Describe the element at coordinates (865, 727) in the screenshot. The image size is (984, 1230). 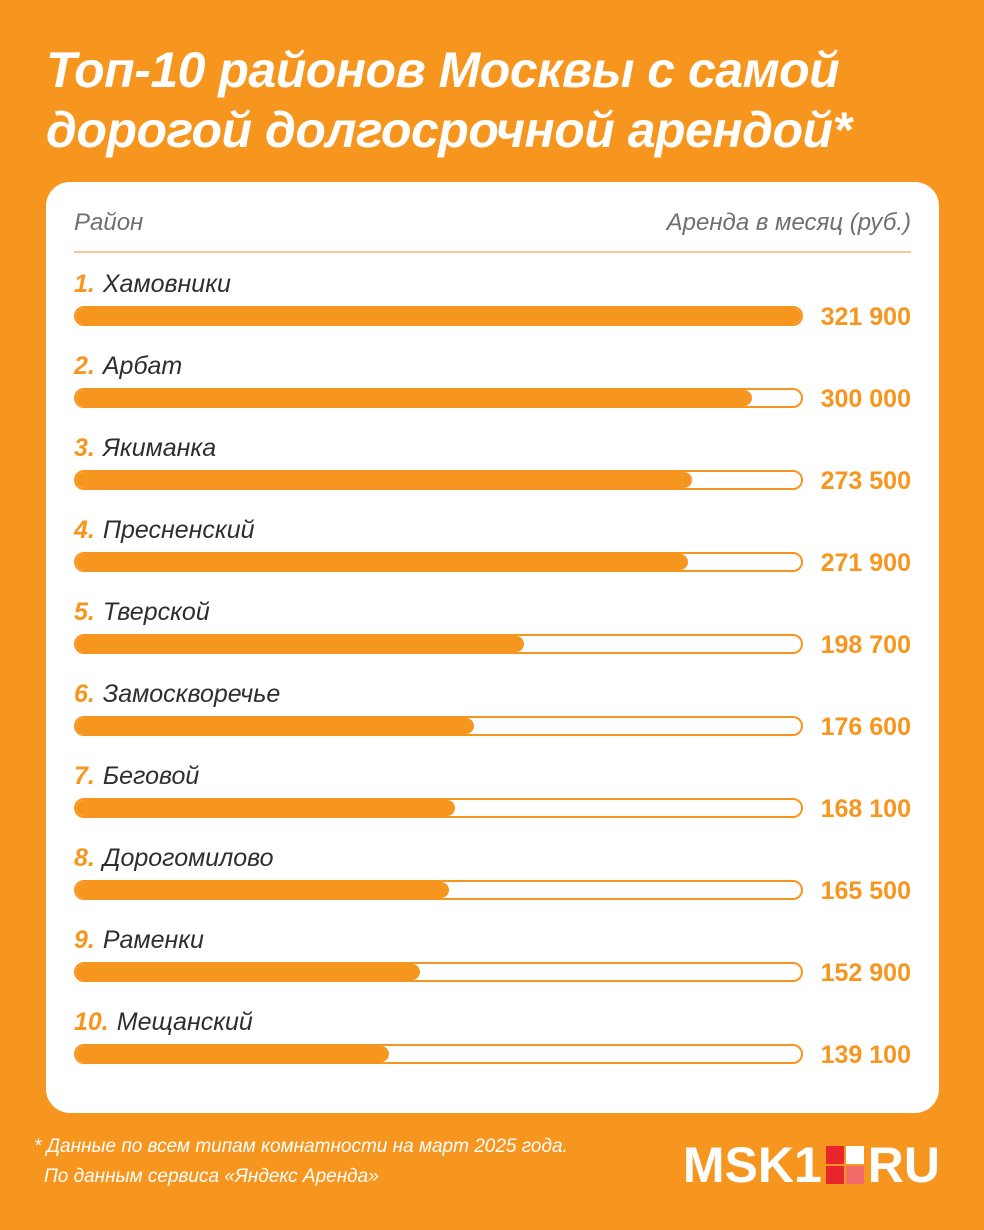
I see `value-label: 176 600` at that location.